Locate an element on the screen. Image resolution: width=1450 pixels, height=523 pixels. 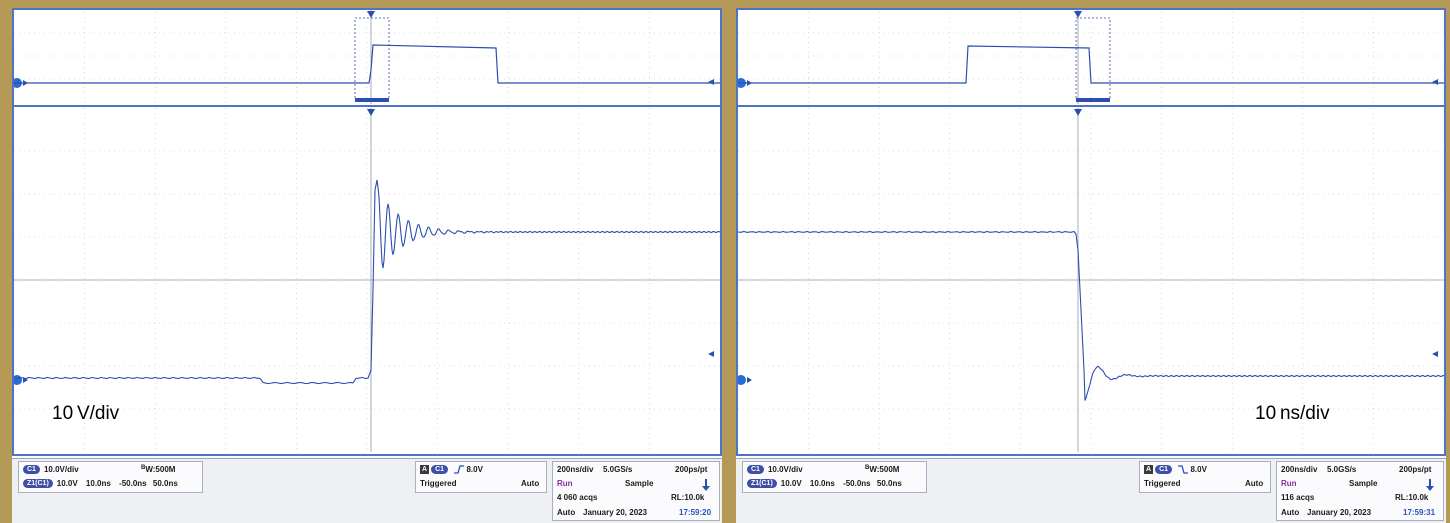
time-per-div-caption: 10 ns/div is located at coordinates (1292, 413).